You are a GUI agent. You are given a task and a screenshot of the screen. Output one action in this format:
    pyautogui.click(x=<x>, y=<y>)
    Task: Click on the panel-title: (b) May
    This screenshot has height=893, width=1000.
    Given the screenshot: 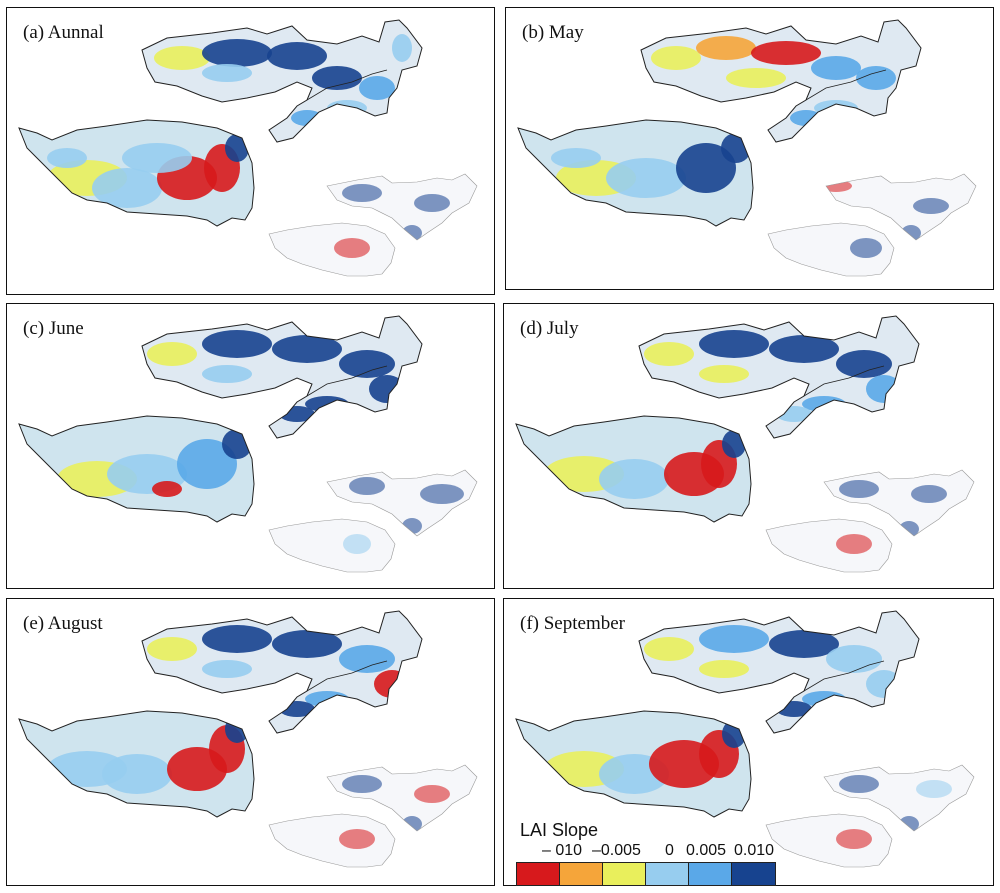 What is the action you would take?
    pyautogui.click(x=553, y=32)
    